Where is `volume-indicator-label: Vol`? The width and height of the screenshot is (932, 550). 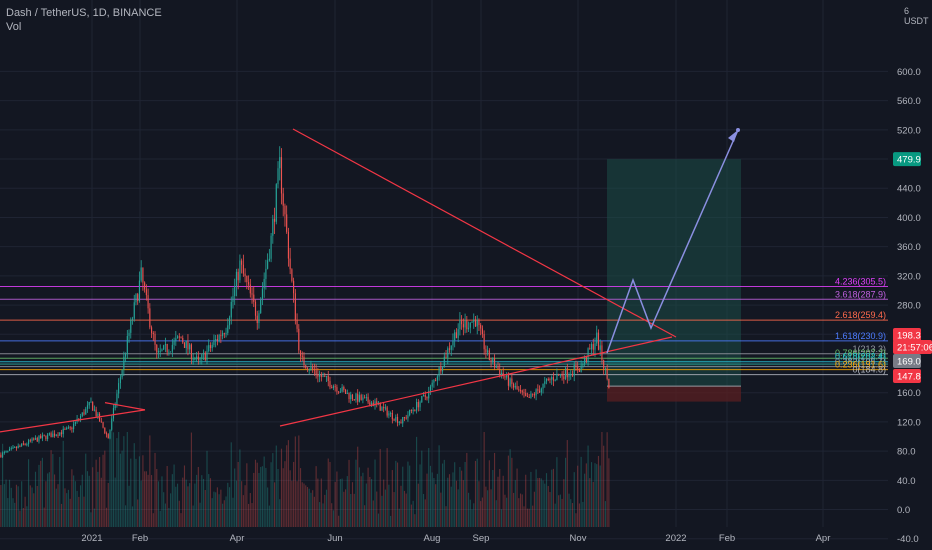
volume-indicator-label: Vol is located at coordinates (14, 27).